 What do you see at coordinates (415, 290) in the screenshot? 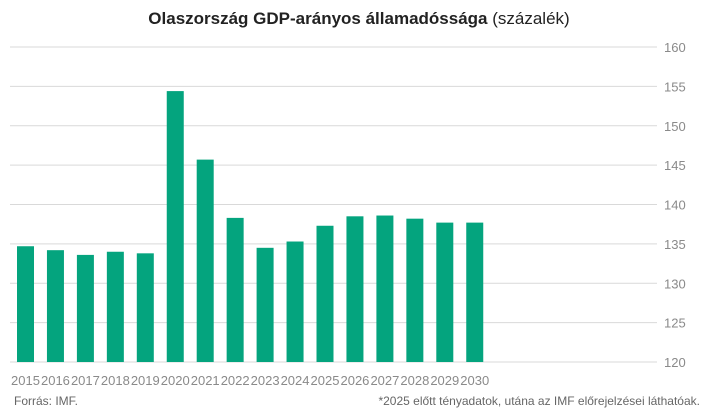
I see `bar-2028` at bounding box center [415, 290].